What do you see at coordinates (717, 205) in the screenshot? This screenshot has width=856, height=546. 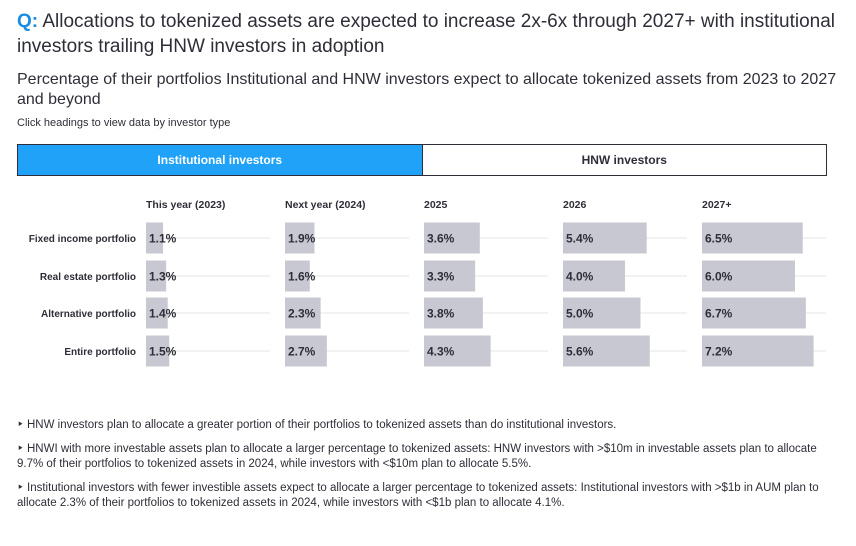 I see `column-header: 2027+` at bounding box center [717, 205].